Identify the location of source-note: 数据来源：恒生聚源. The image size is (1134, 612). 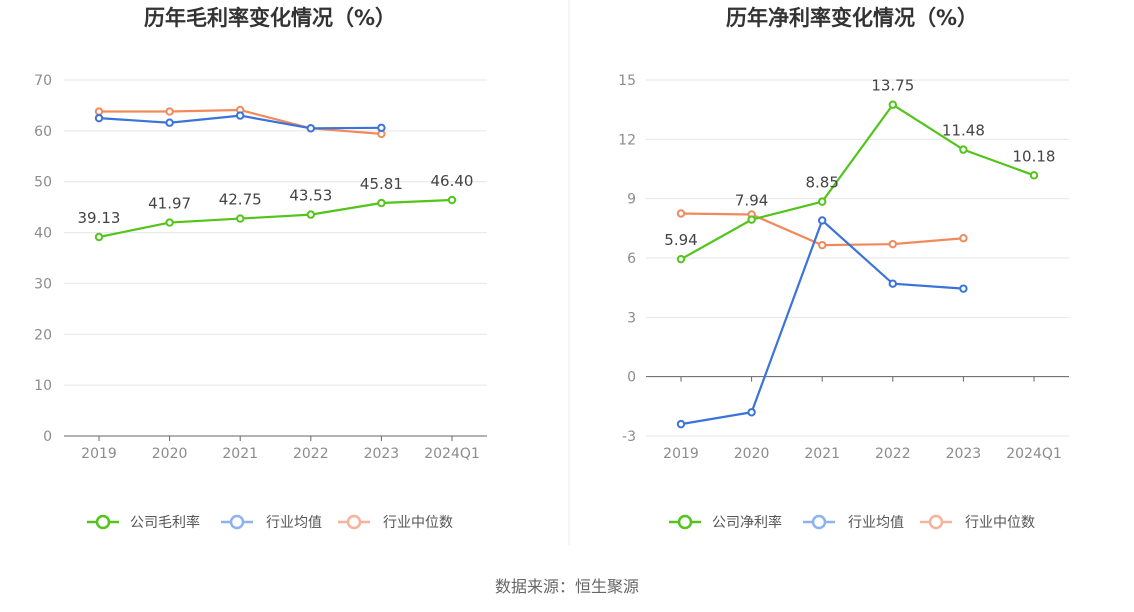
(567, 586).